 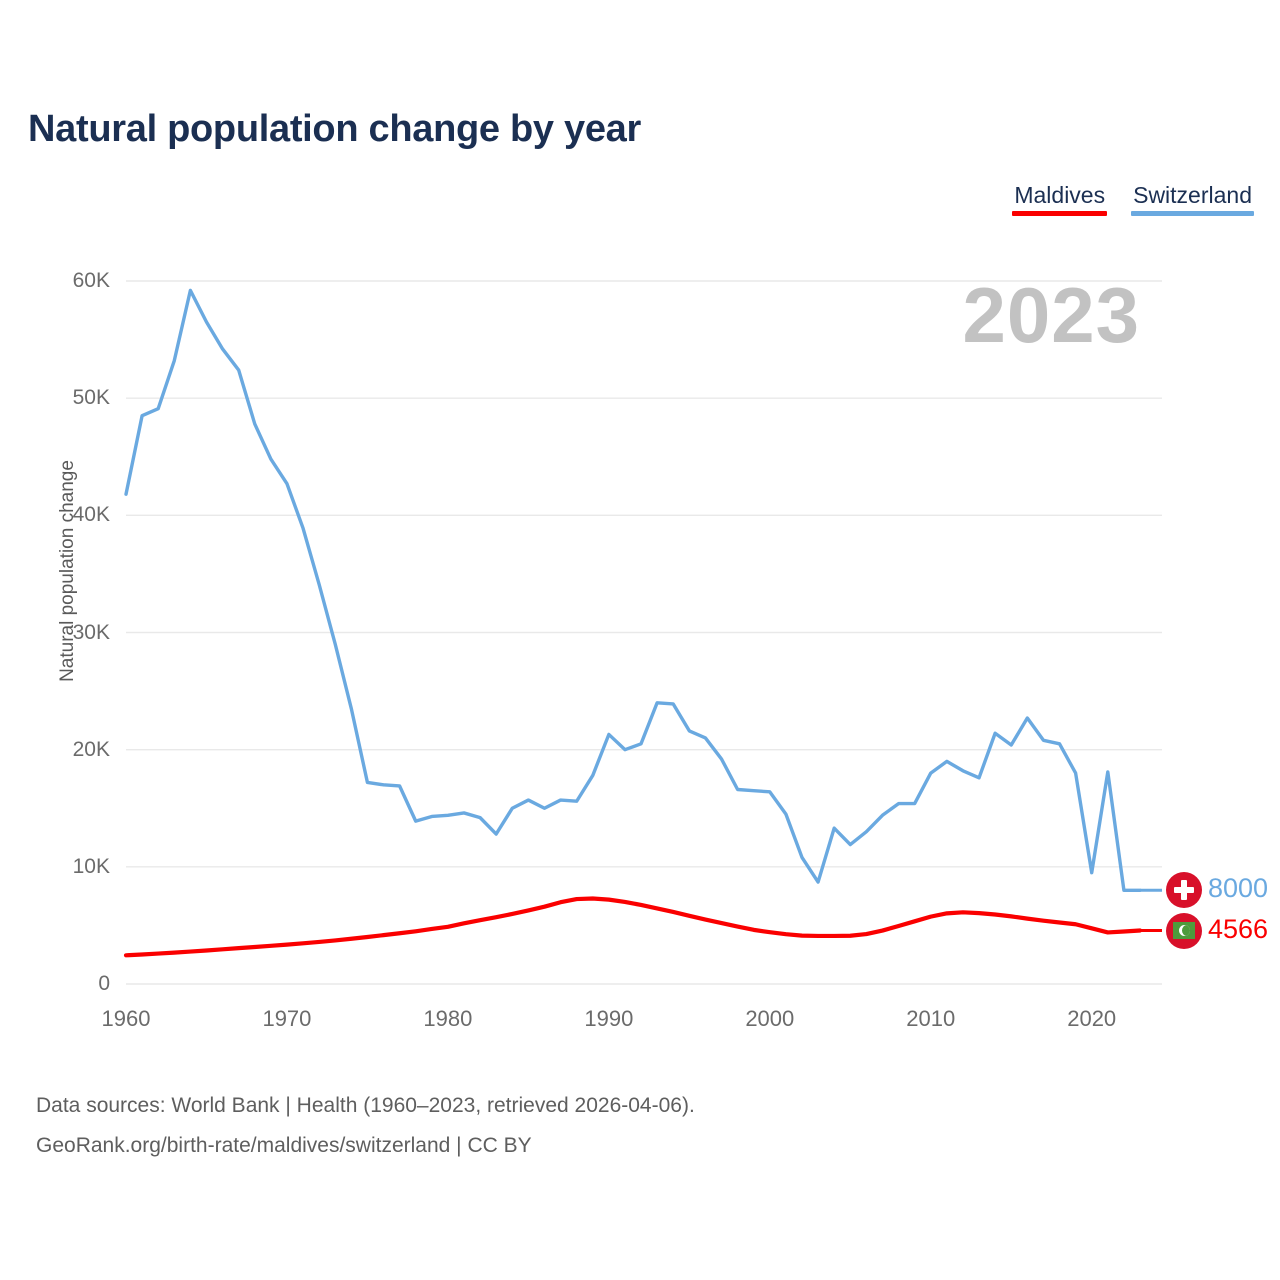 I want to click on legend-rule-switzerland, so click(x=1192, y=213).